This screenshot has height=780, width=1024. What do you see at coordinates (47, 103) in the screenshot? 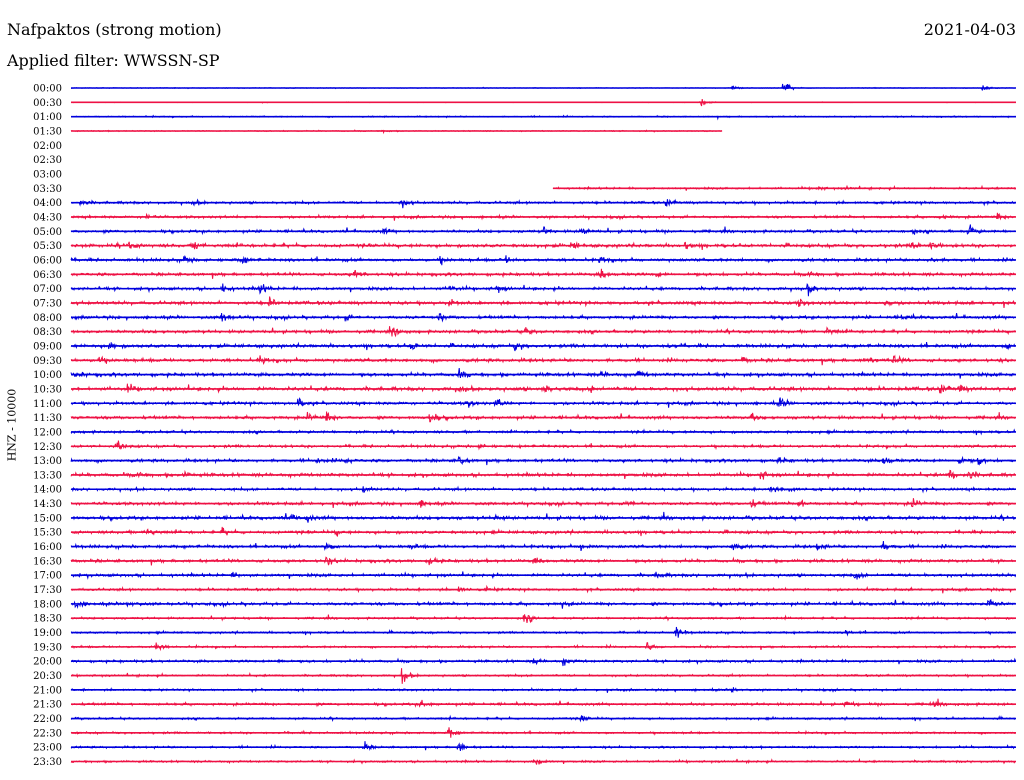
I see `time-tick-label: 00:30` at bounding box center [47, 103].